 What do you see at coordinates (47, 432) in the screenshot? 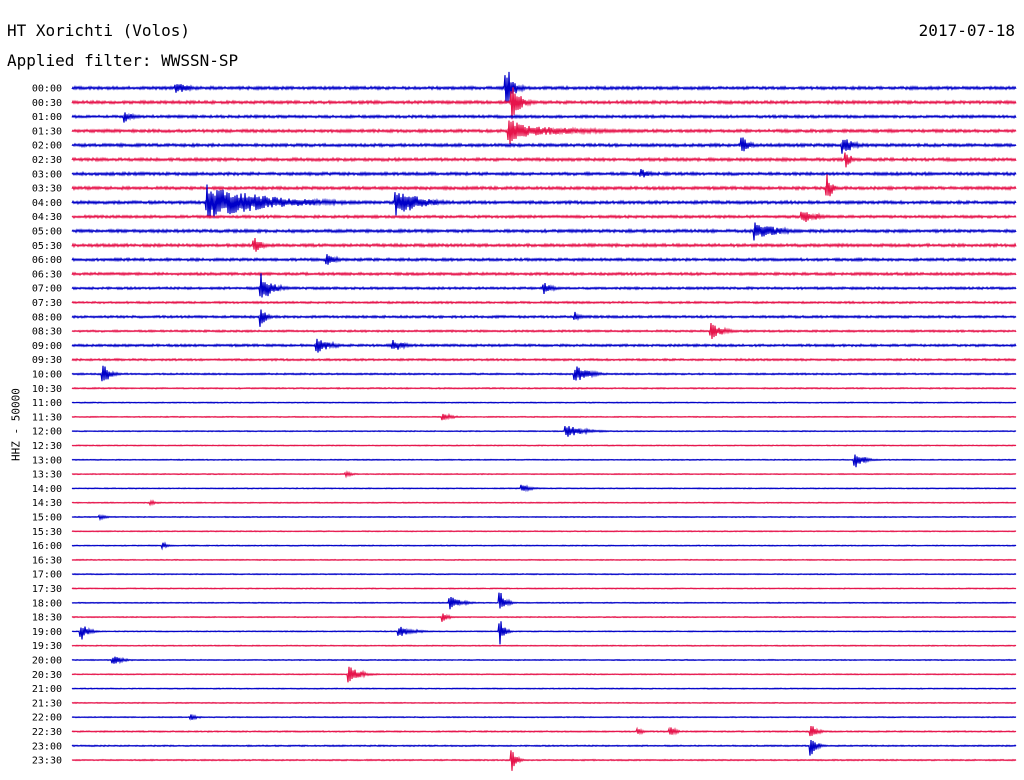
I see `row-label-24: 12:00` at bounding box center [47, 432].